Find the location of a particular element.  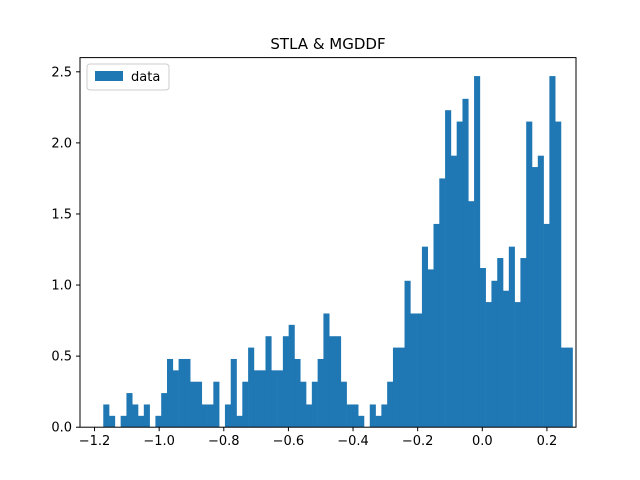

x-tick-label: −0.8 is located at coordinates (224, 441).